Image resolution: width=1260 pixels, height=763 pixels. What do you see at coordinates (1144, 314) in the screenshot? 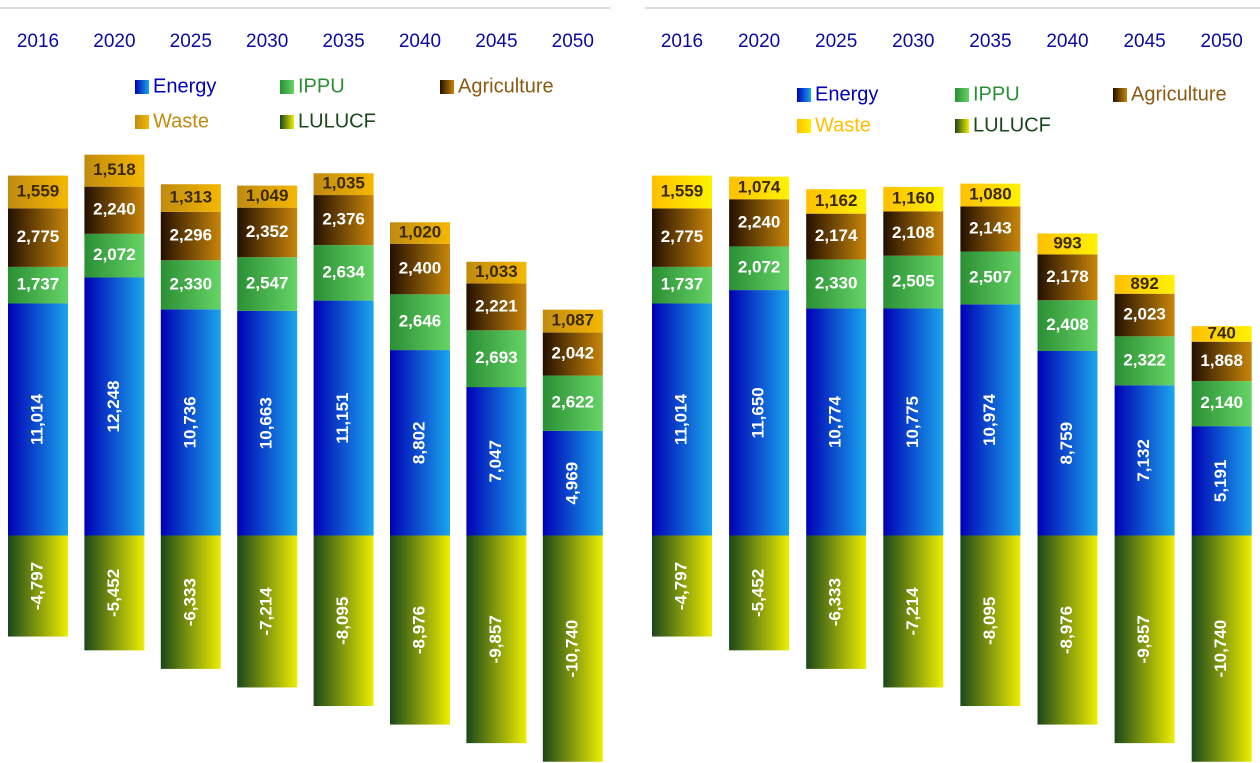
I see `value-label: 2,023` at bounding box center [1144, 314].